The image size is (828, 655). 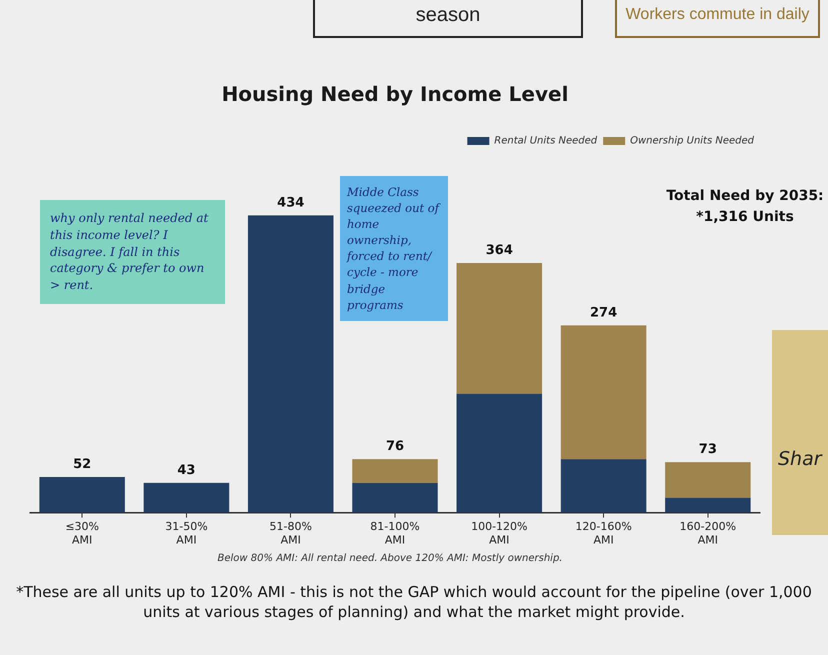 What do you see at coordinates (707, 449) in the screenshot?
I see `annotation: 73` at bounding box center [707, 449].